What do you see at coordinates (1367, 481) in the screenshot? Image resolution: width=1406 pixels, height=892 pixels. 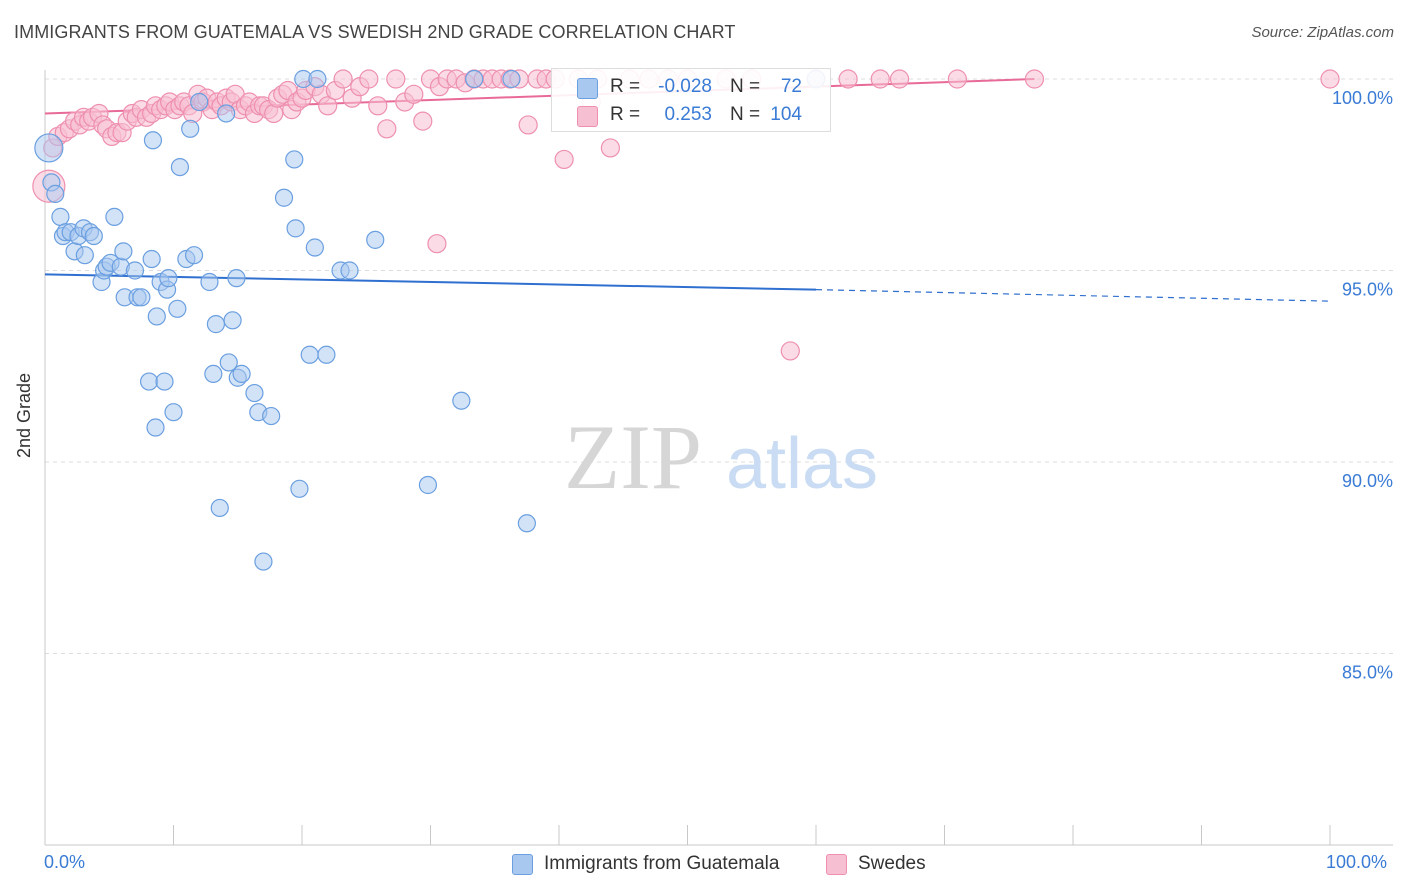 I see `y-tick-label: 90.0%` at bounding box center [1367, 481].